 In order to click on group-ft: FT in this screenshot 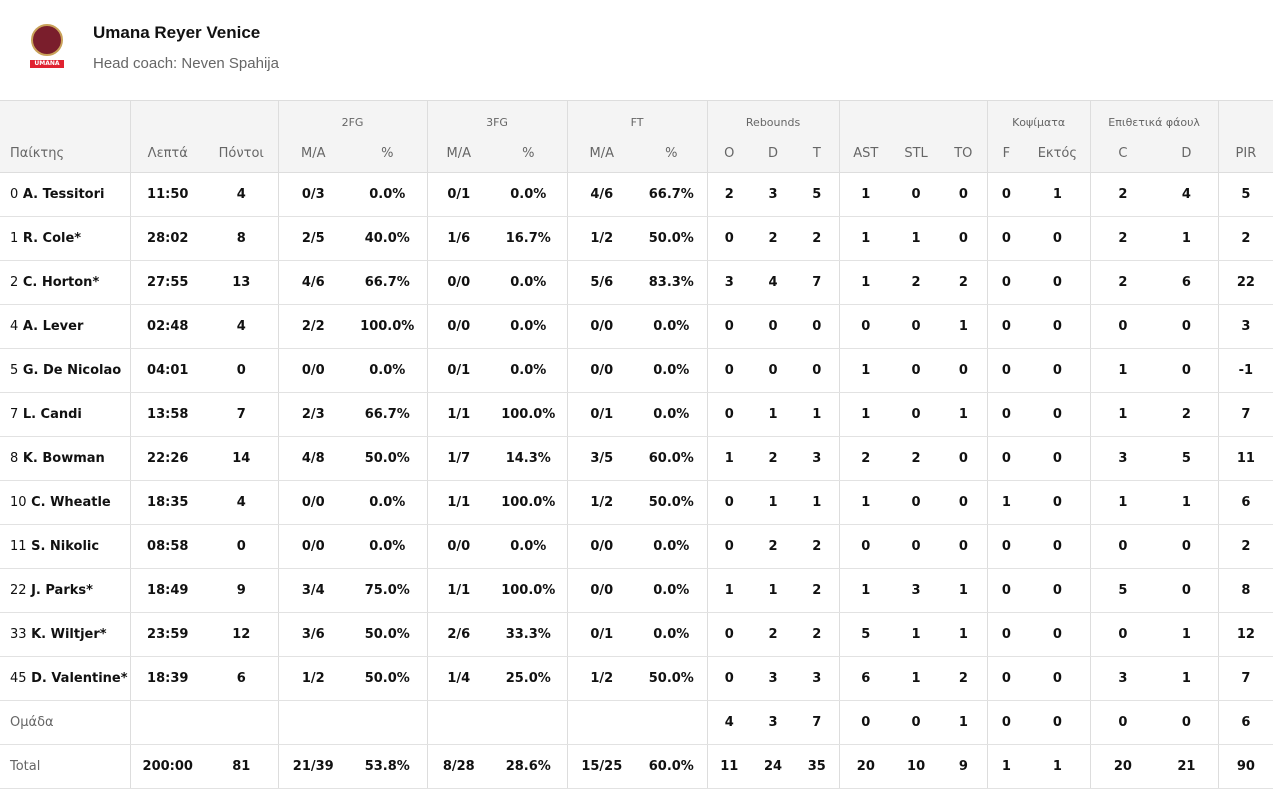, I will do `click(637, 117)`.